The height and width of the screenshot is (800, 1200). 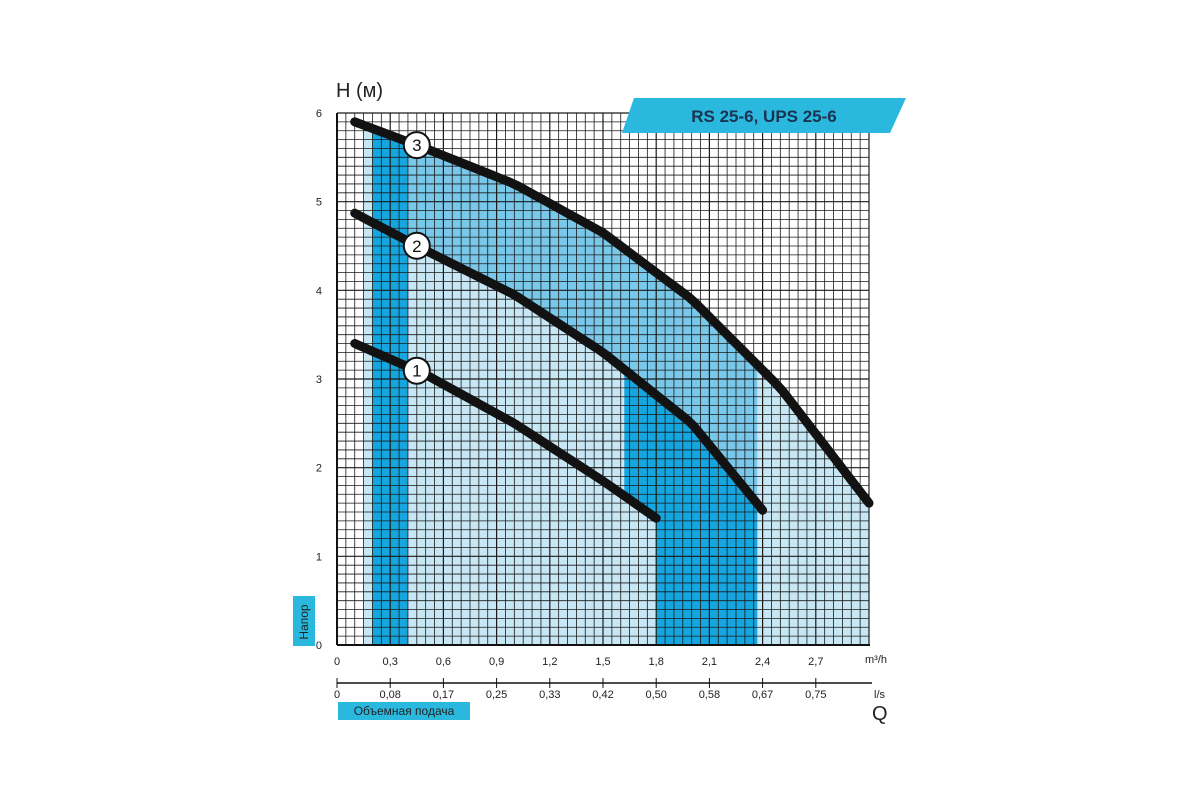 What do you see at coordinates (337, 695) in the screenshot?
I see `x-tick-label-ls: 0` at bounding box center [337, 695].